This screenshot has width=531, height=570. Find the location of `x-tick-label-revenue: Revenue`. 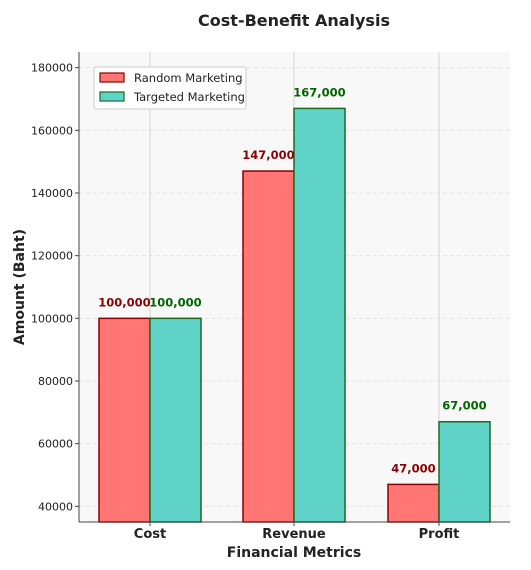

x-tick-label-revenue: Revenue is located at coordinates (294, 534).